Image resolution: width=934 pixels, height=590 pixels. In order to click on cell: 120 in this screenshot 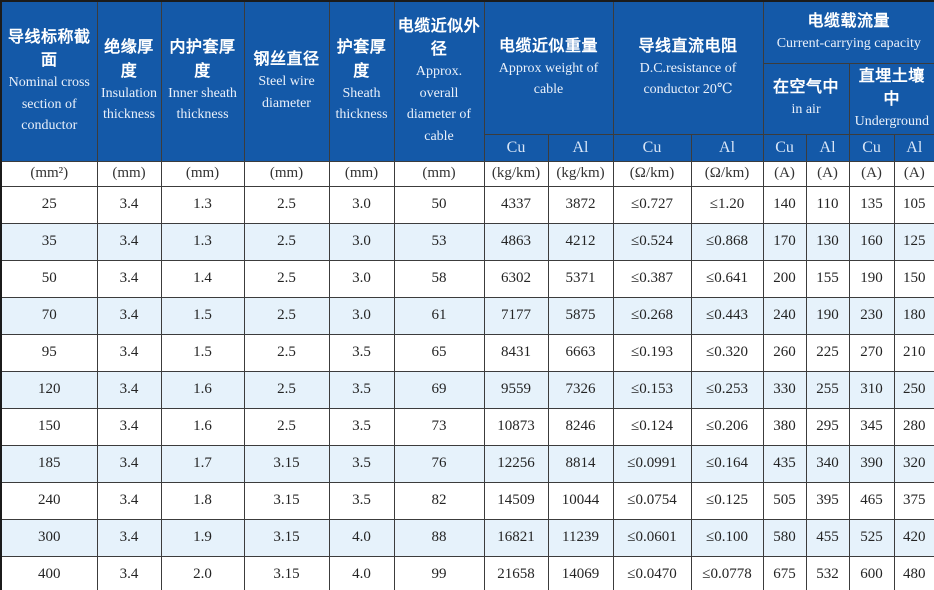, I will do `click(49, 389)`.